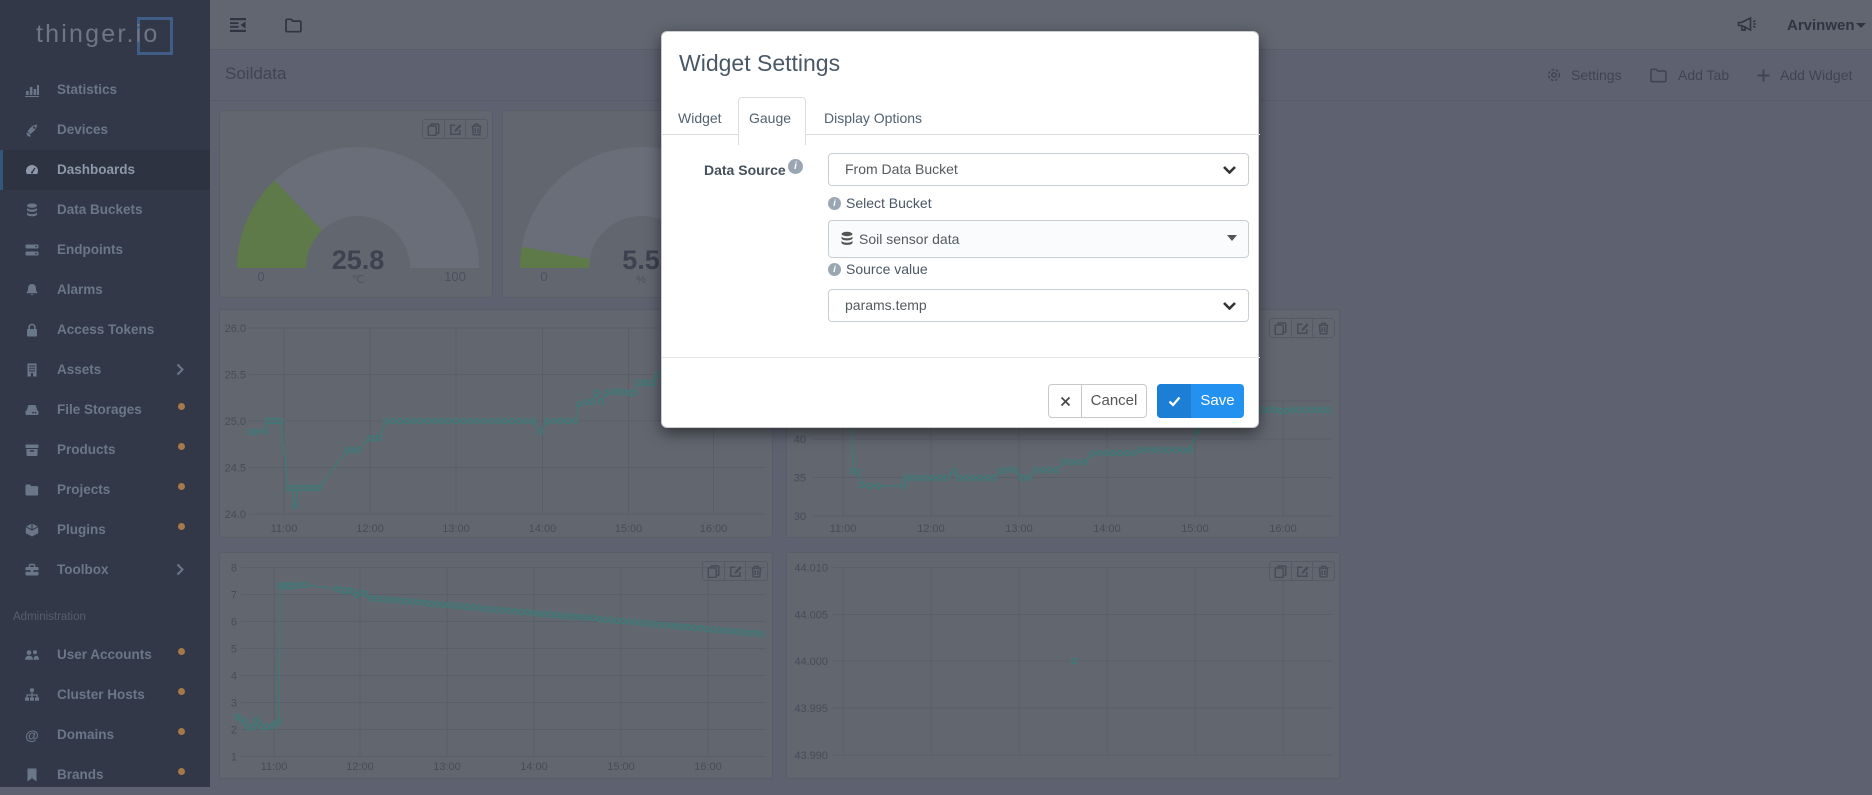  What do you see at coordinates (234, 623) in the screenshot?
I see `svg-text: 6` at bounding box center [234, 623].